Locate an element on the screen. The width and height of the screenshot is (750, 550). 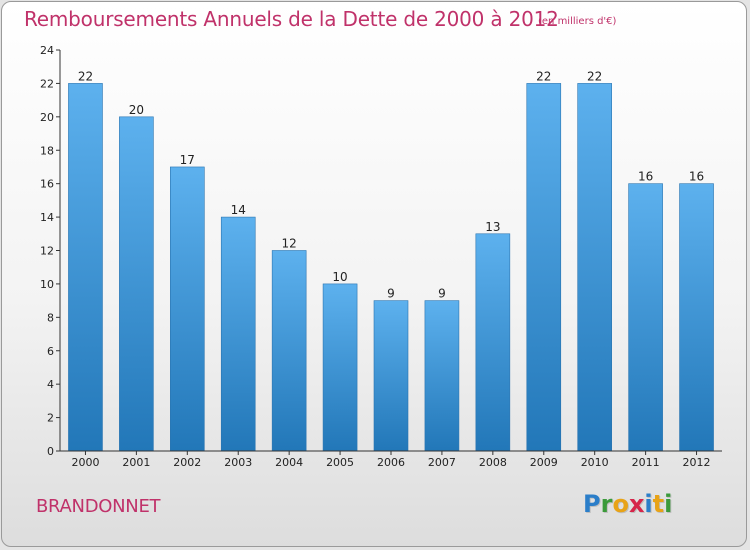
x-tick-label: 2003 is located at coordinates (238, 462).